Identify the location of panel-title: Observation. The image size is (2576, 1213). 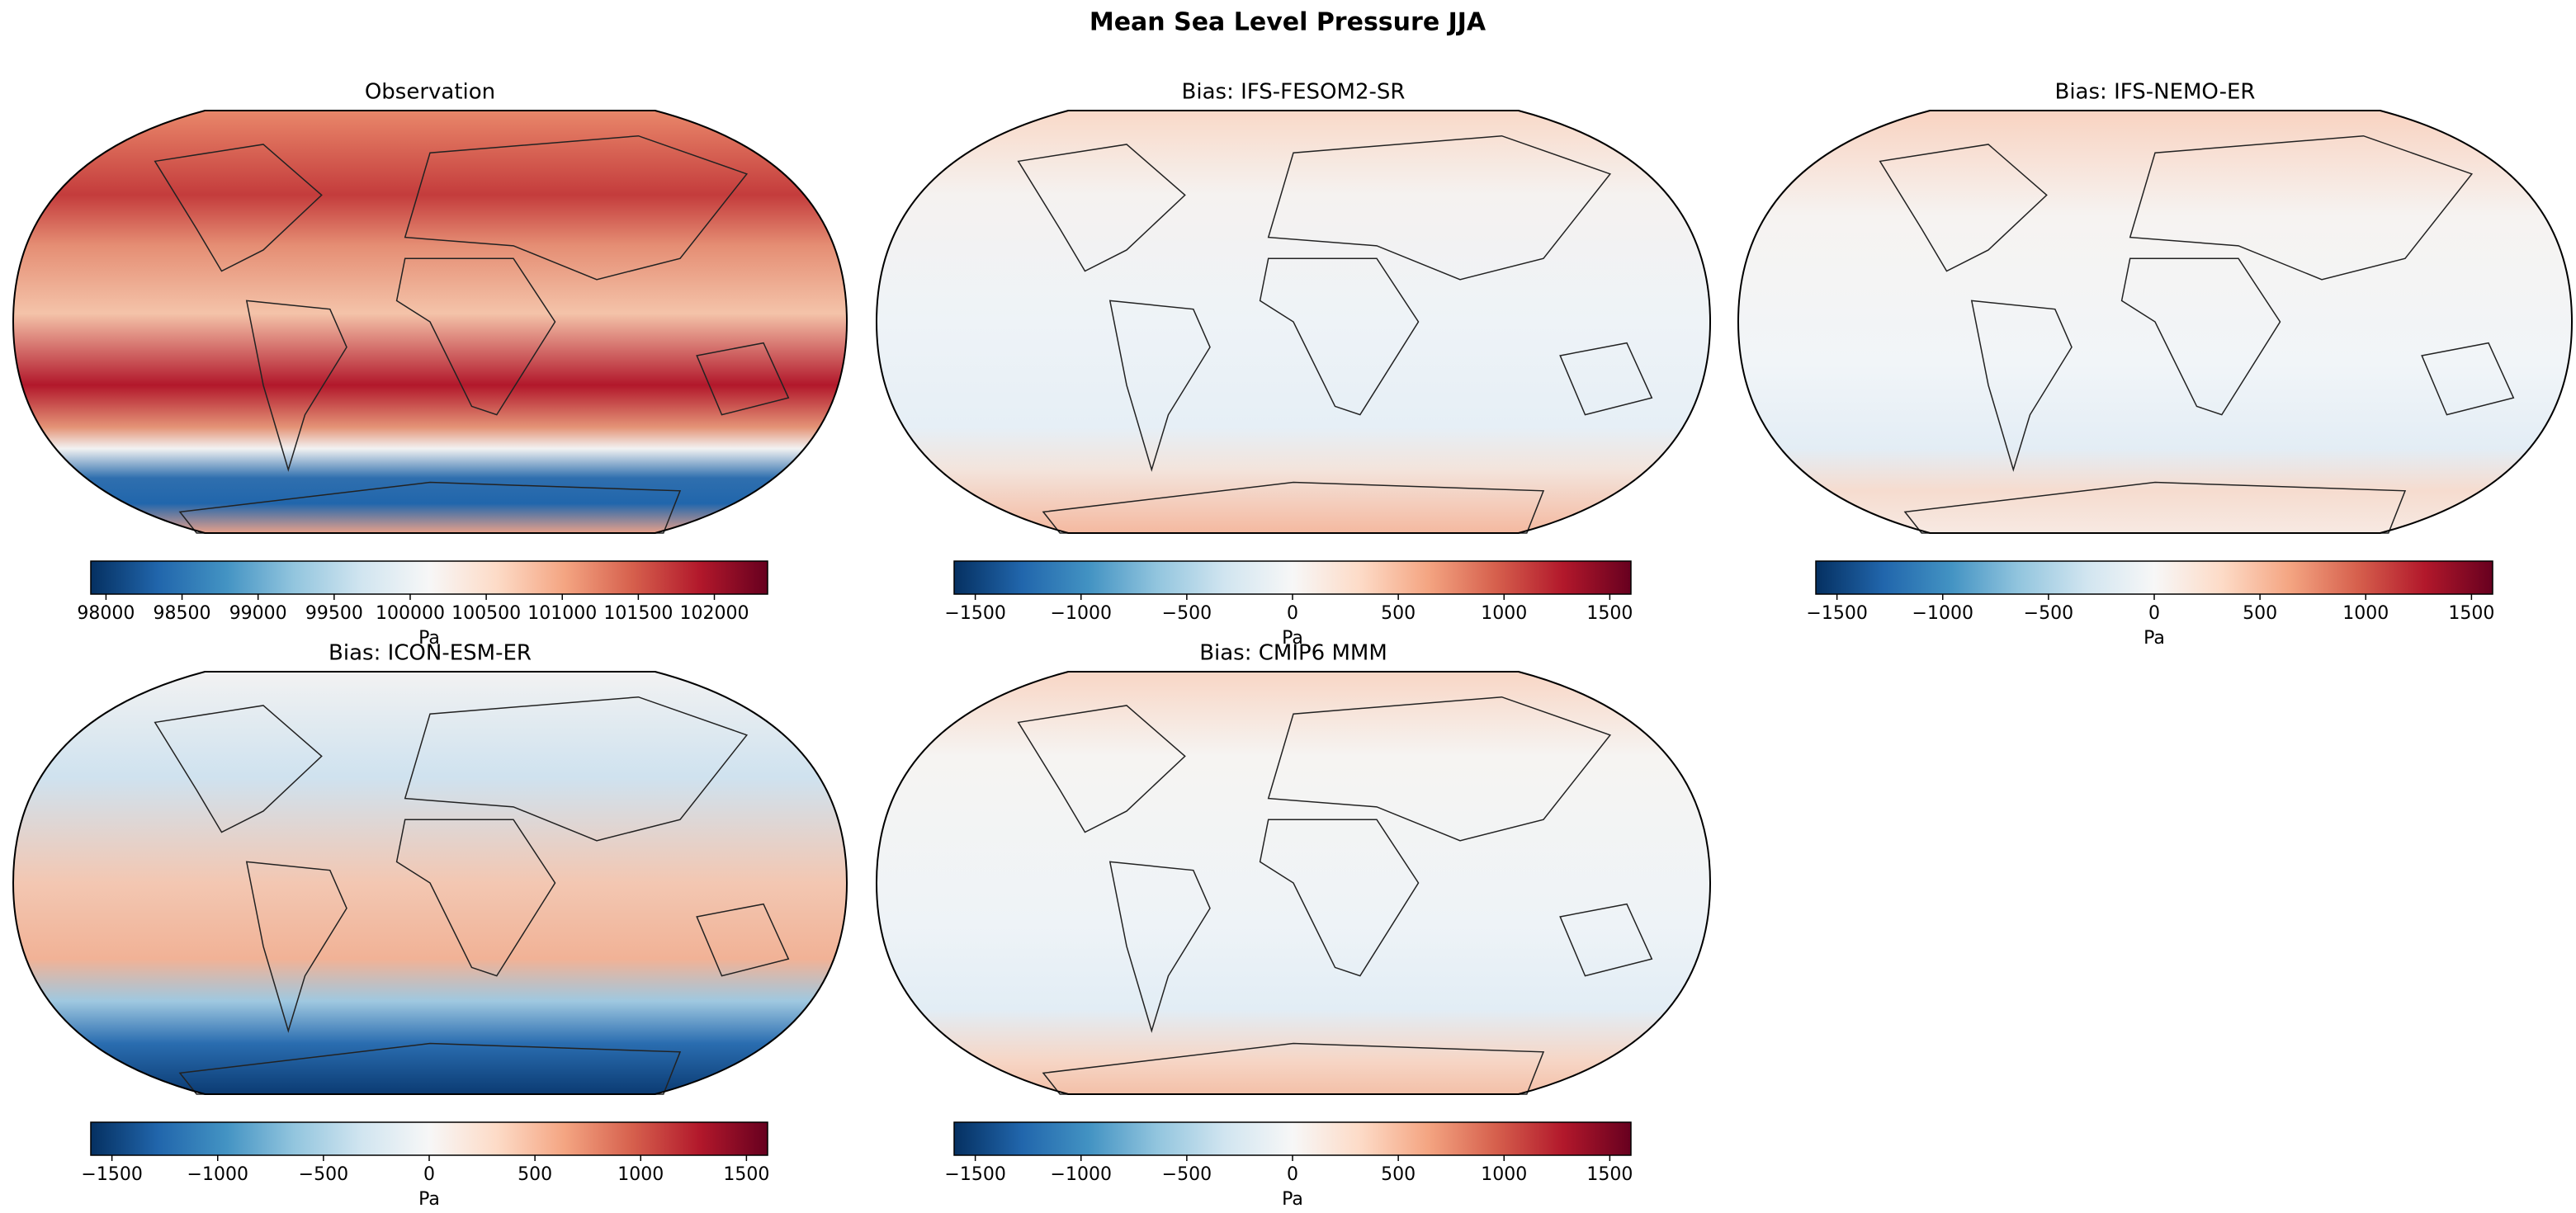
(430, 92).